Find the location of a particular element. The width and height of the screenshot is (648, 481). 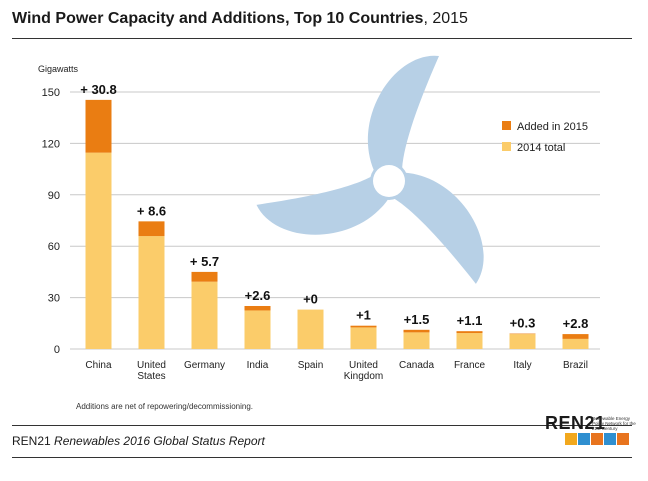

x-tick-label: Spain is located at coordinates (311, 365).